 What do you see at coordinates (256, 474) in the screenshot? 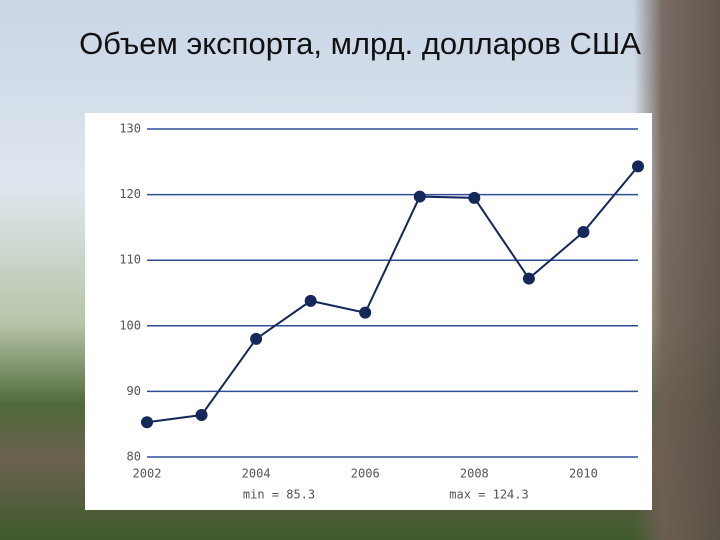
I see `x-tick-label: 2004` at bounding box center [256, 474].